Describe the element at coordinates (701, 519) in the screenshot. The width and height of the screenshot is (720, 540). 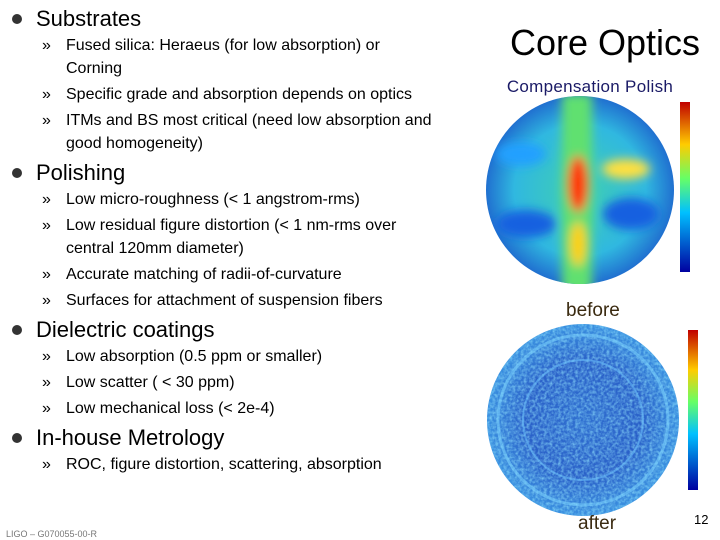
I see `page-number: 12` at that location.